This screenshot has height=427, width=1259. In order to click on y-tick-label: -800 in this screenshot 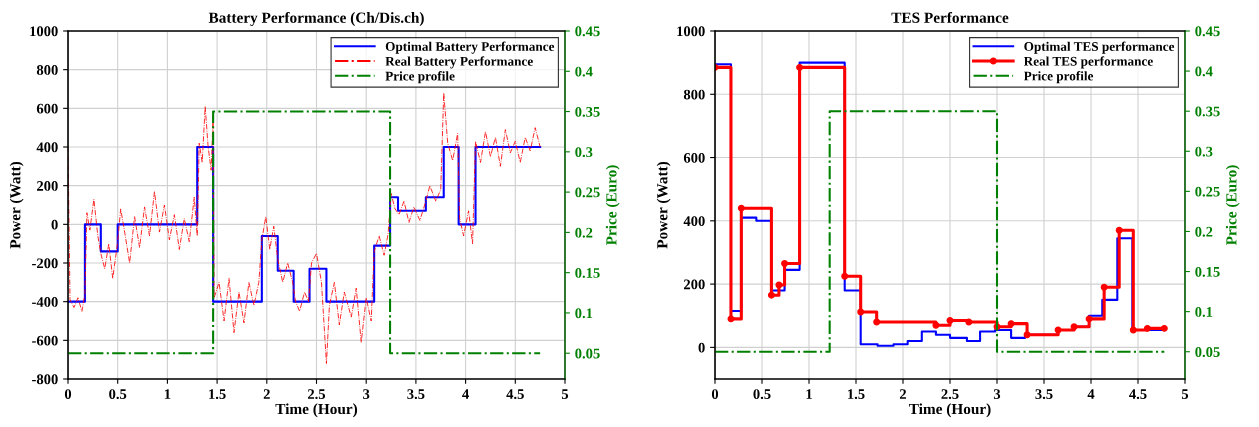, I will do `click(45, 379)`.